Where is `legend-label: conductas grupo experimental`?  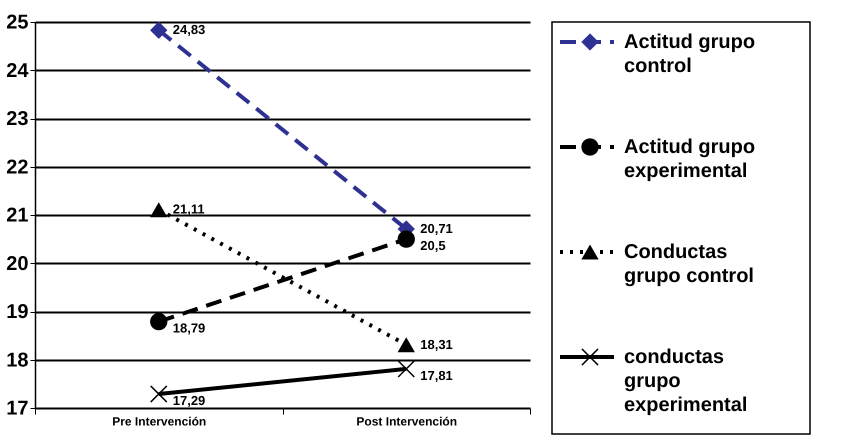 legend-label: conductas grupo experimental is located at coordinates (686, 381).